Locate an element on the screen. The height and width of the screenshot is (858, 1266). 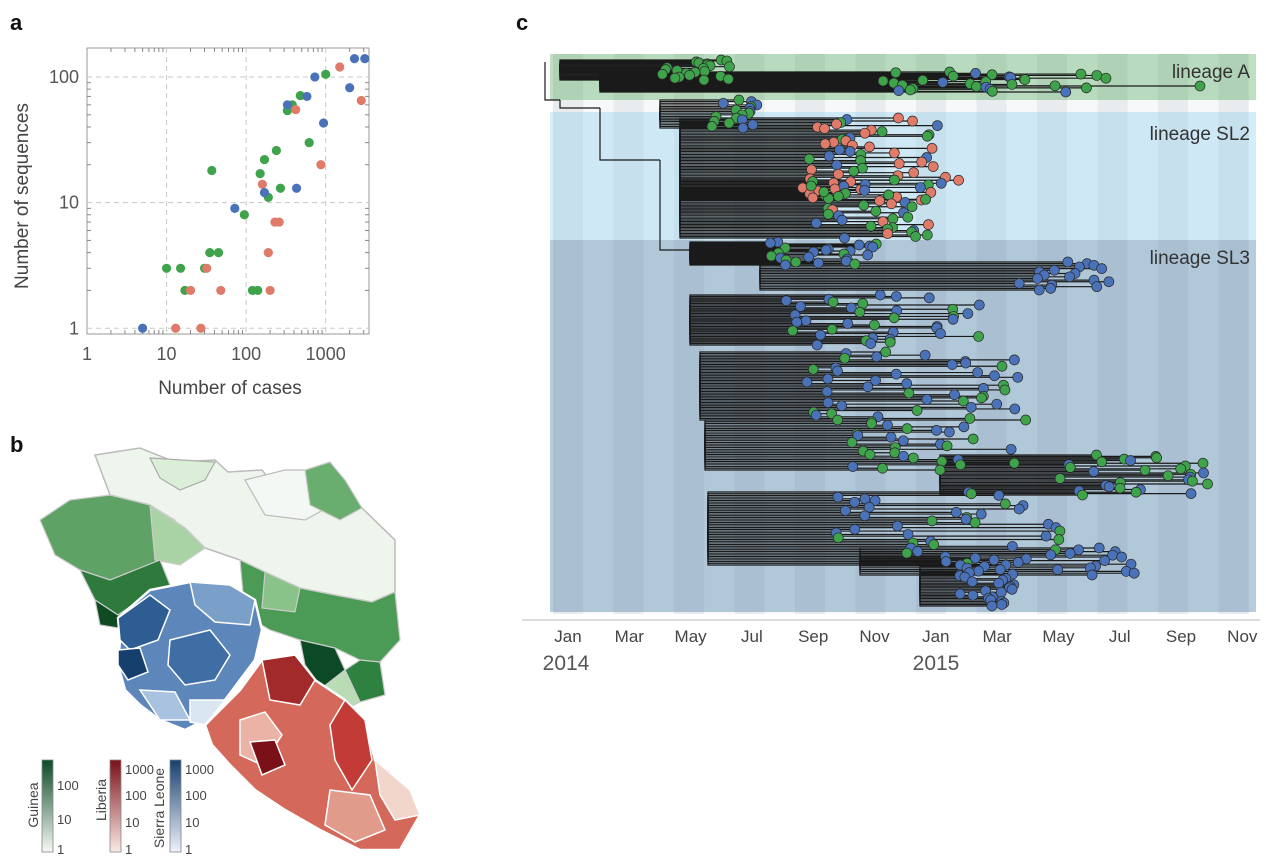
legend-sierra-leone-colorbar is located at coordinates (175, 806).